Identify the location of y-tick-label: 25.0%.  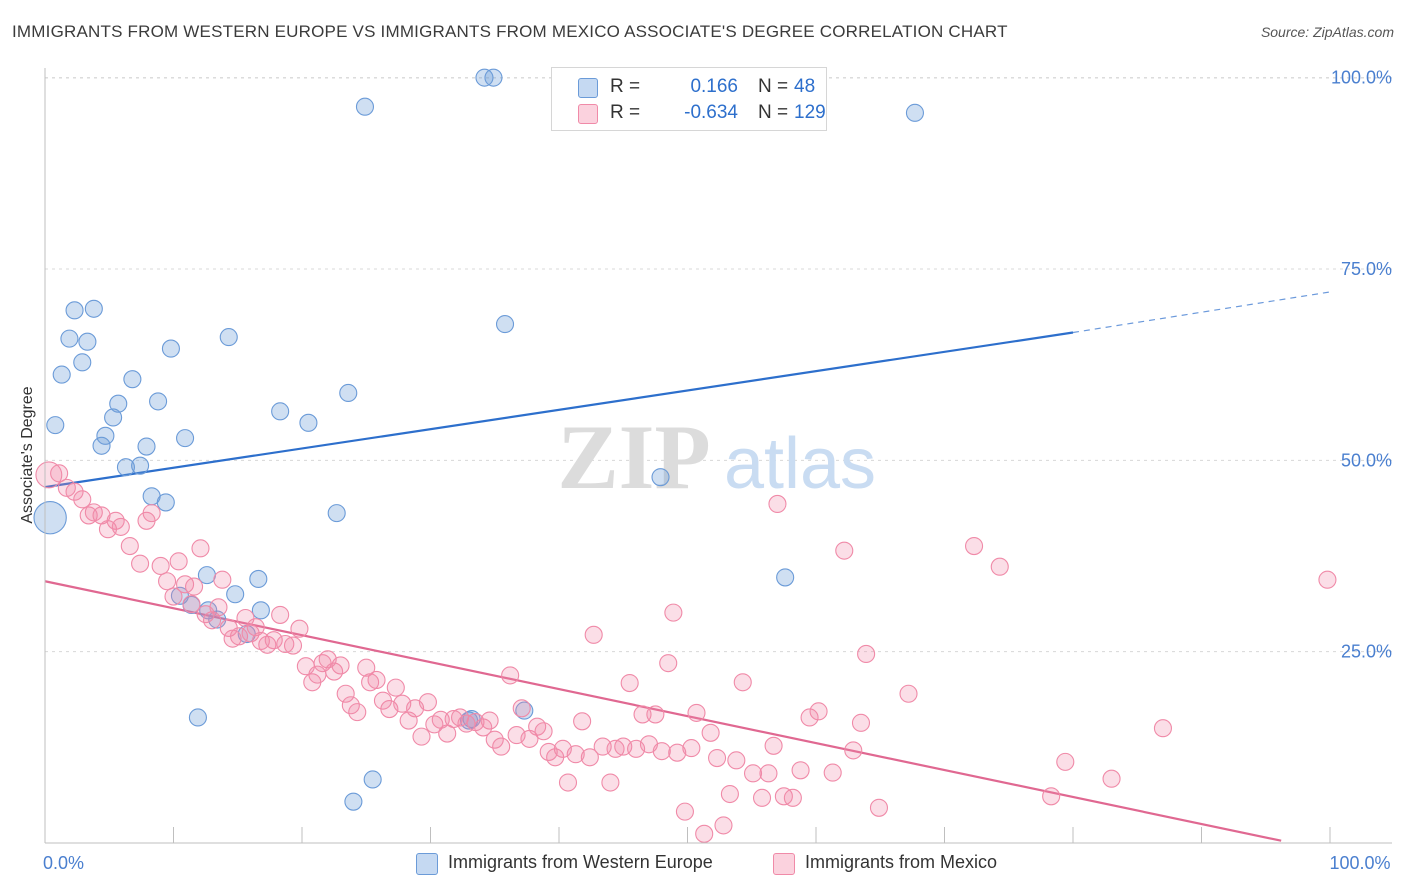
(1366, 652).